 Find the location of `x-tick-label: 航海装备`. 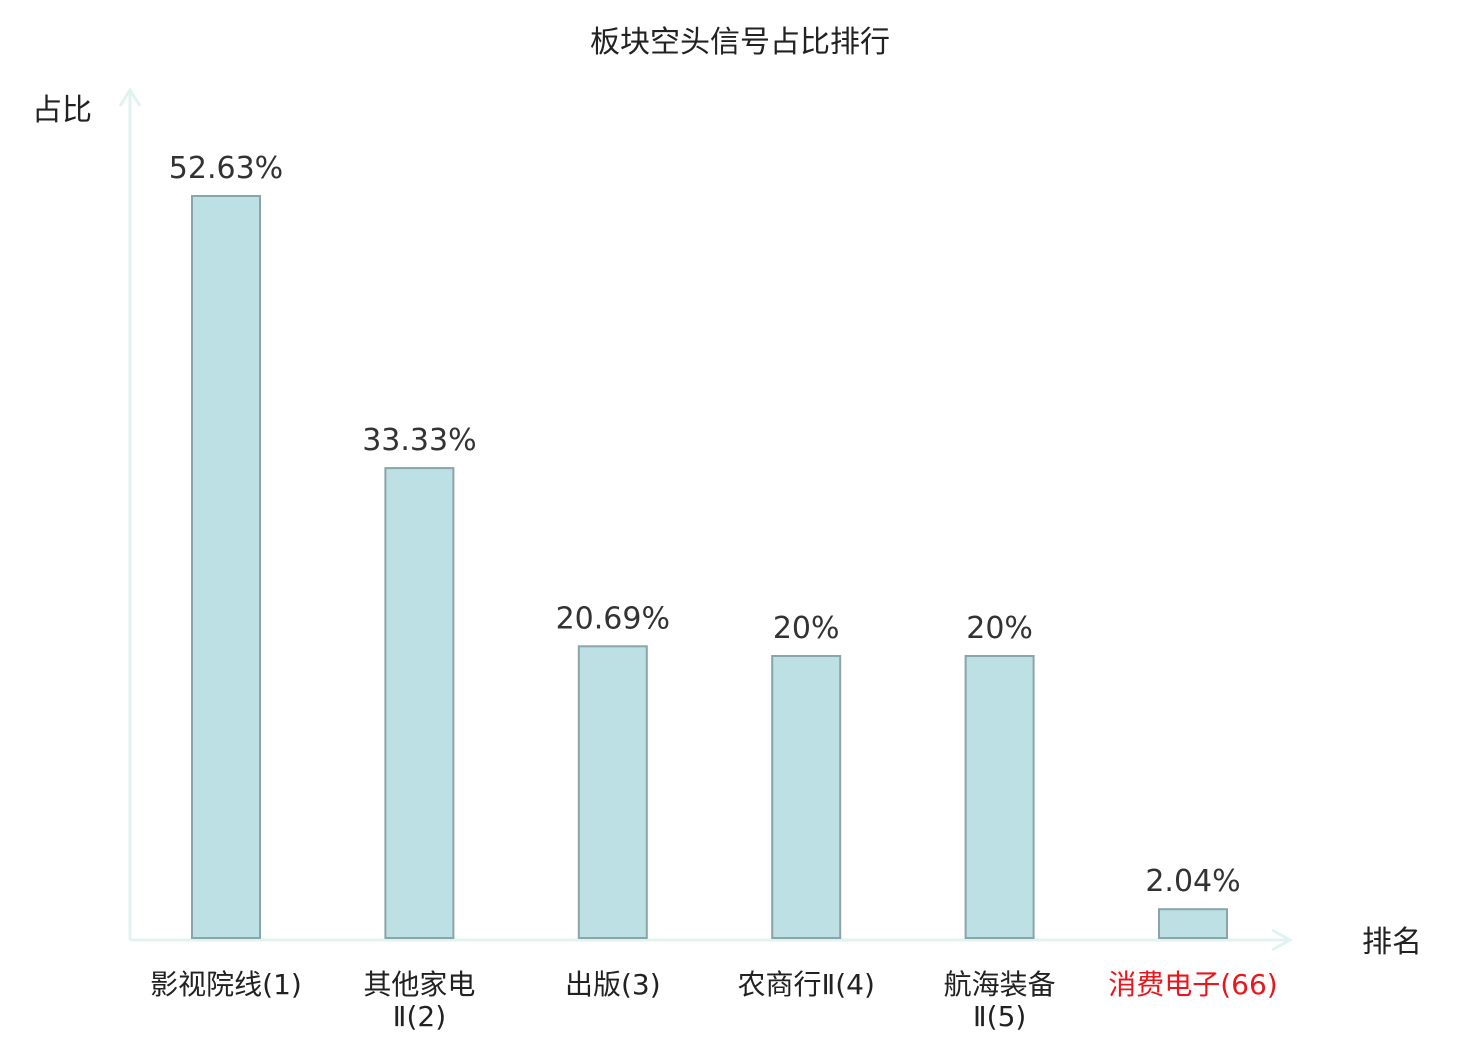

x-tick-label: 航海装备 is located at coordinates (1000, 984).